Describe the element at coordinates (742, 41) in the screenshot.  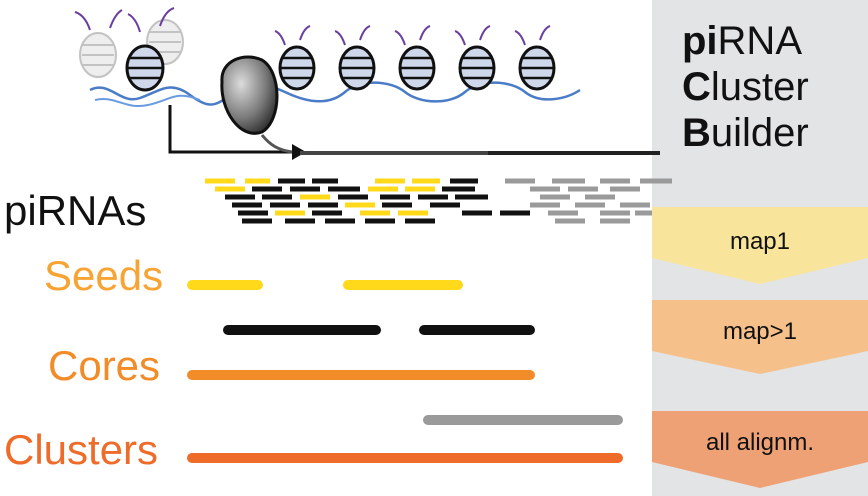
I see `title-line-1: piRNA` at that location.